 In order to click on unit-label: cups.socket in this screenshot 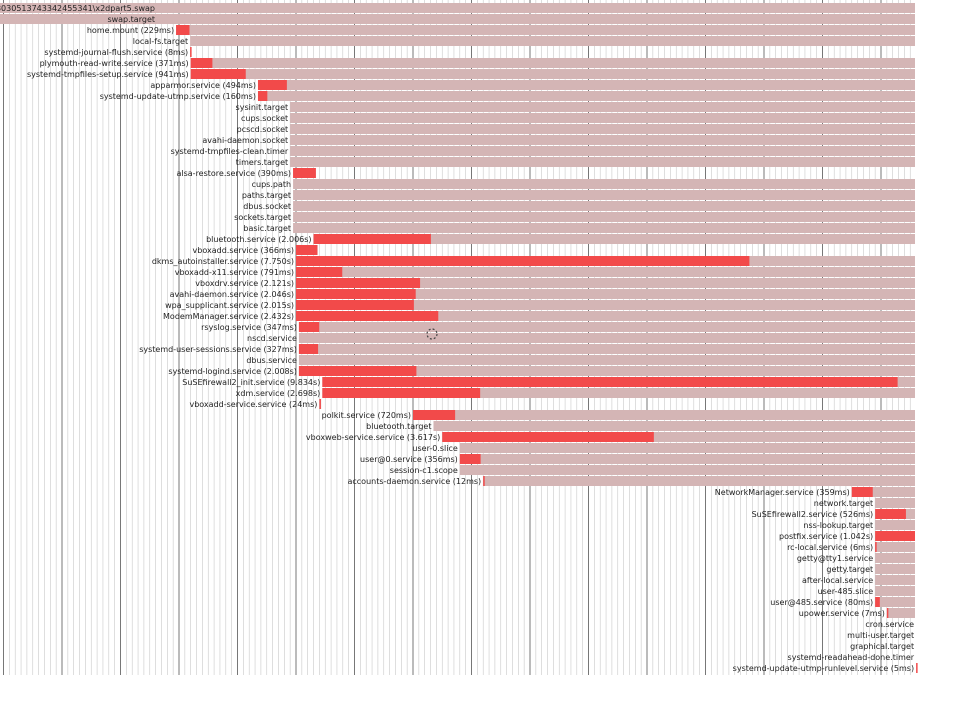, I will do `click(264, 118)`.